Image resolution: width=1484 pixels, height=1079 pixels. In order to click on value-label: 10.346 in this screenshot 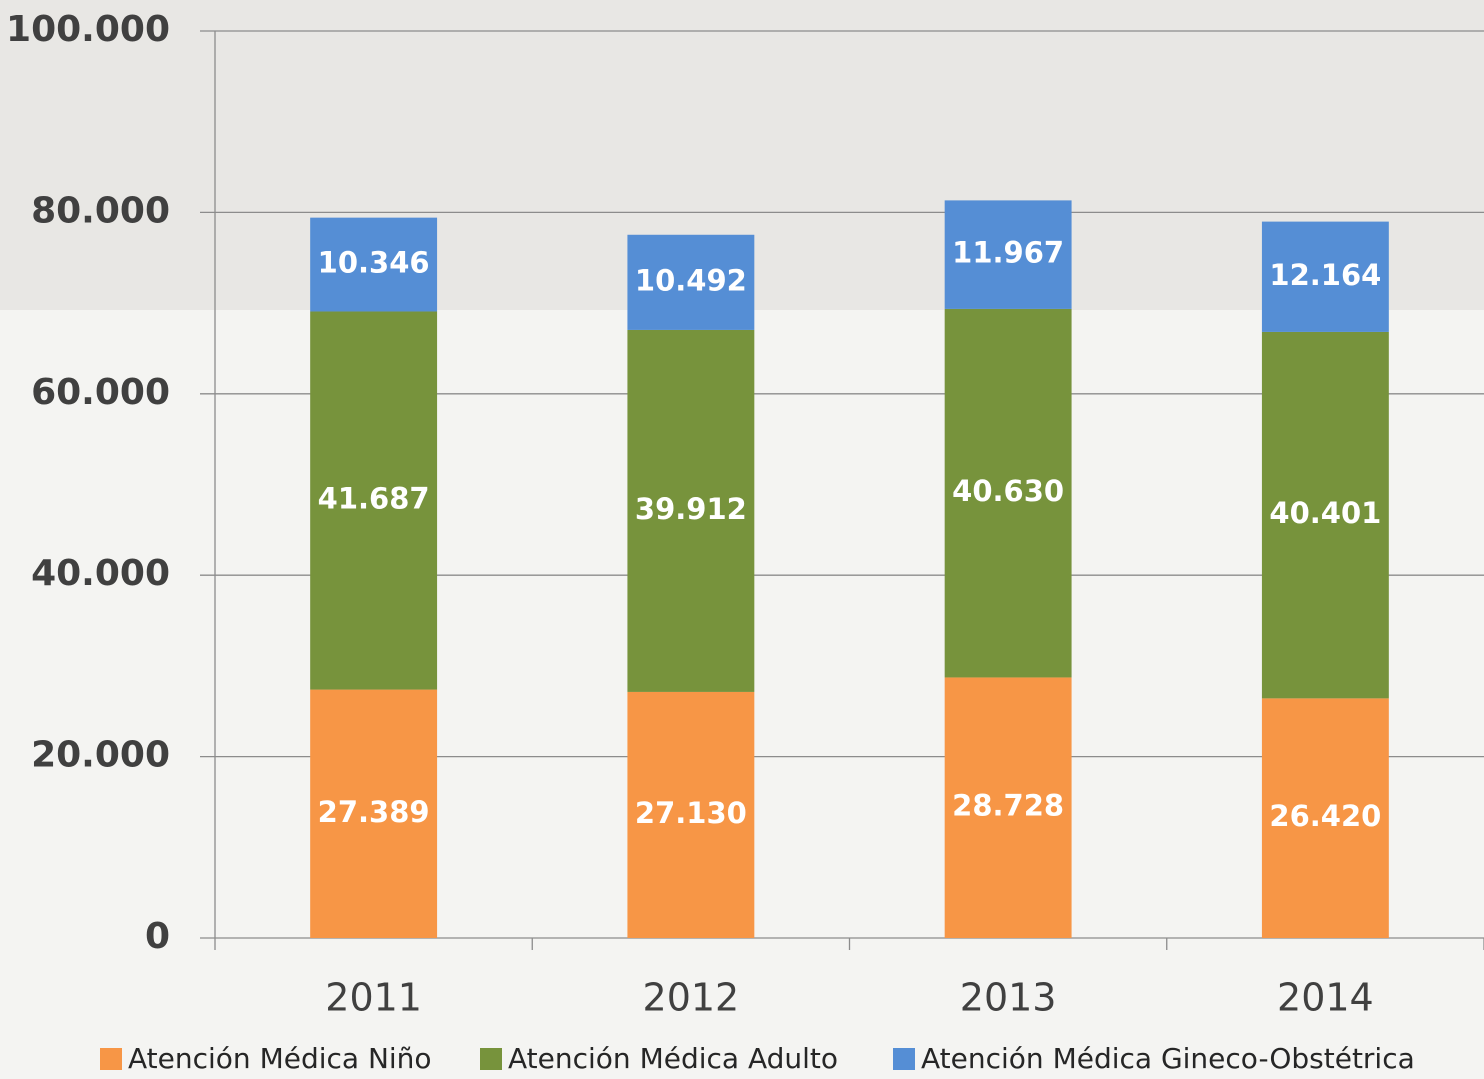, I will do `click(374, 263)`.